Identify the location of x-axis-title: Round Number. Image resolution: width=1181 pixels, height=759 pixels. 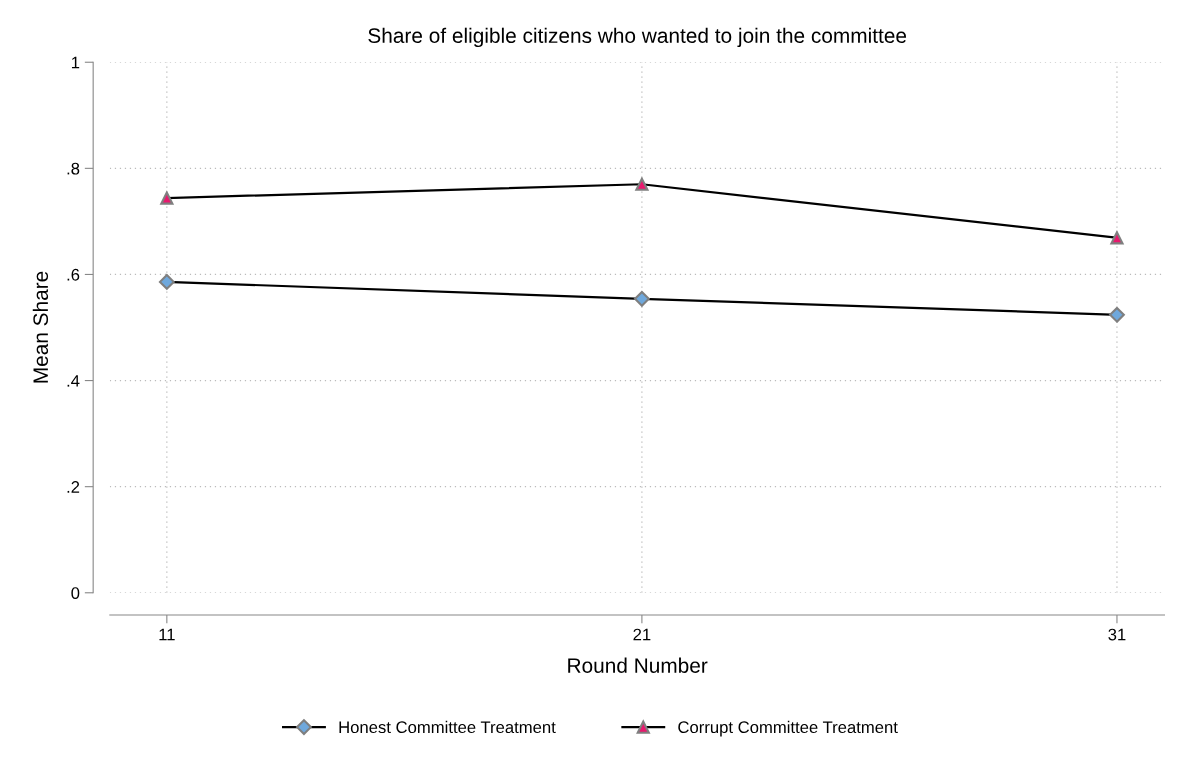
(638, 665).